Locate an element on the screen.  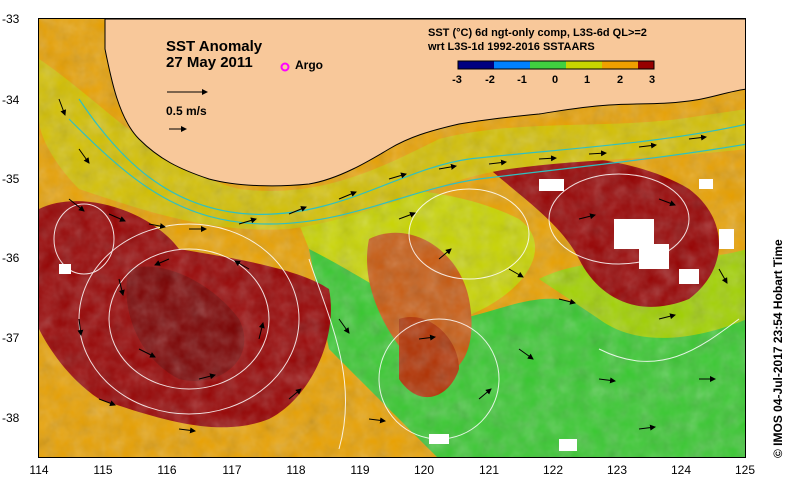
colorbar-tick: 0 is located at coordinates (555, 80).